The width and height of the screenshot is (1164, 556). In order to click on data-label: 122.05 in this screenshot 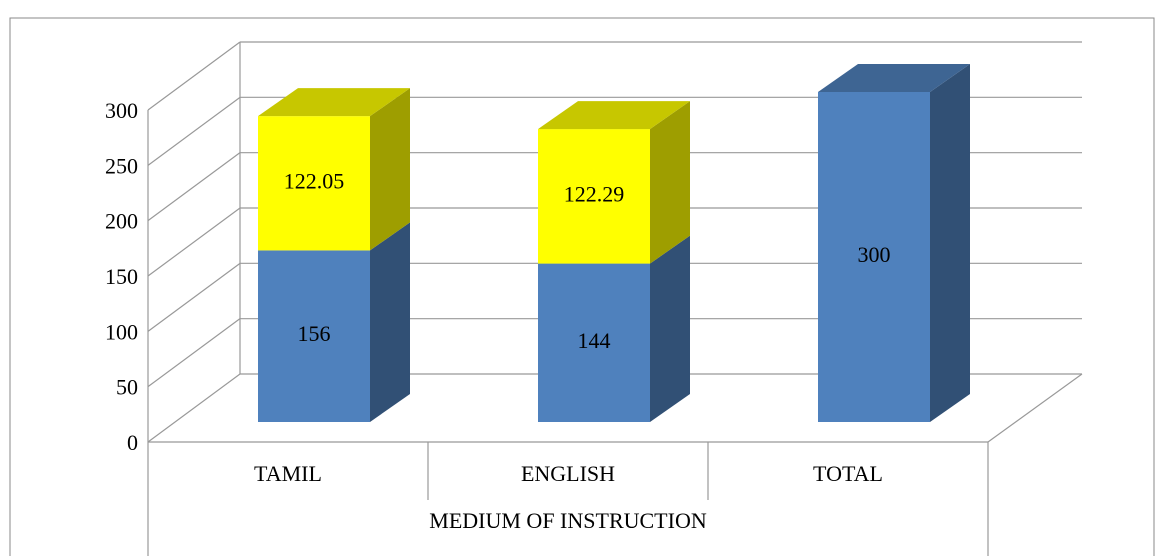, I will do `click(314, 180)`.